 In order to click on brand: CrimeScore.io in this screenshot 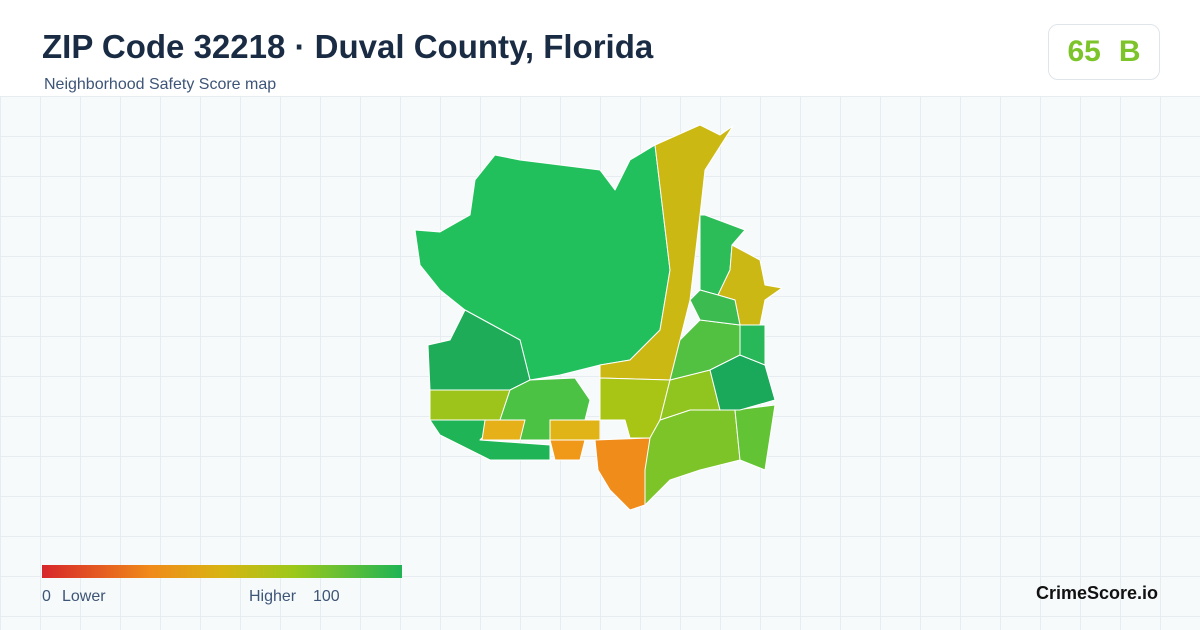, I will do `click(1096, 593)`.